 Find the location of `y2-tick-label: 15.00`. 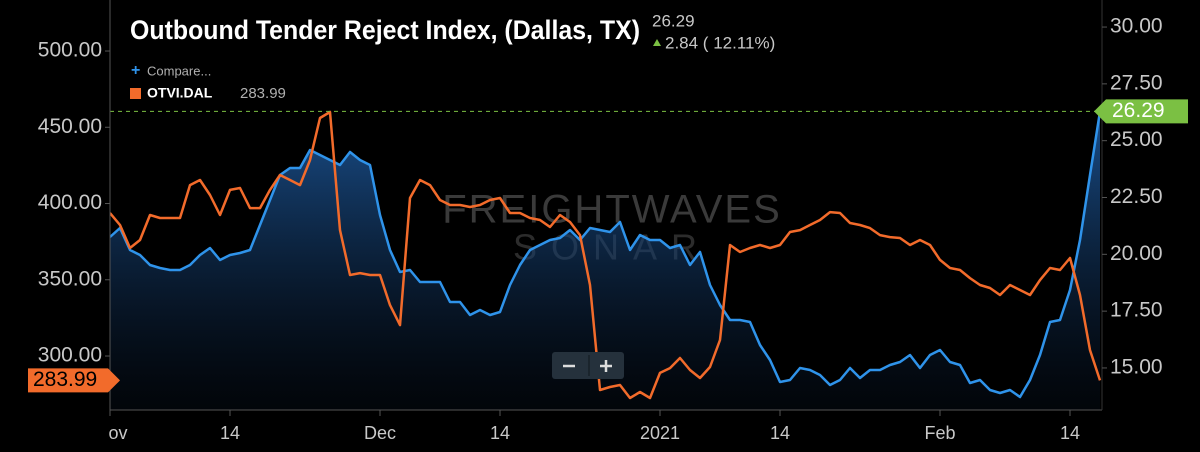

y2-tick-label: 15.00 is located at coordinates (1136, 367).